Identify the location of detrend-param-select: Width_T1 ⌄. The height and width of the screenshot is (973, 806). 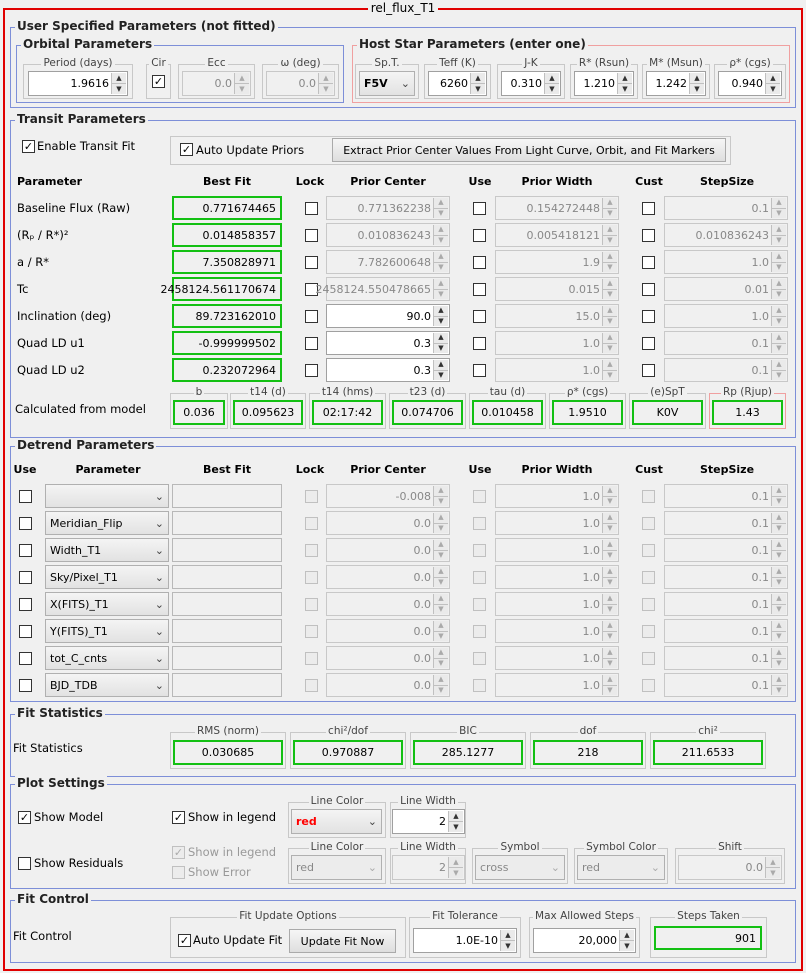
(107, 550).